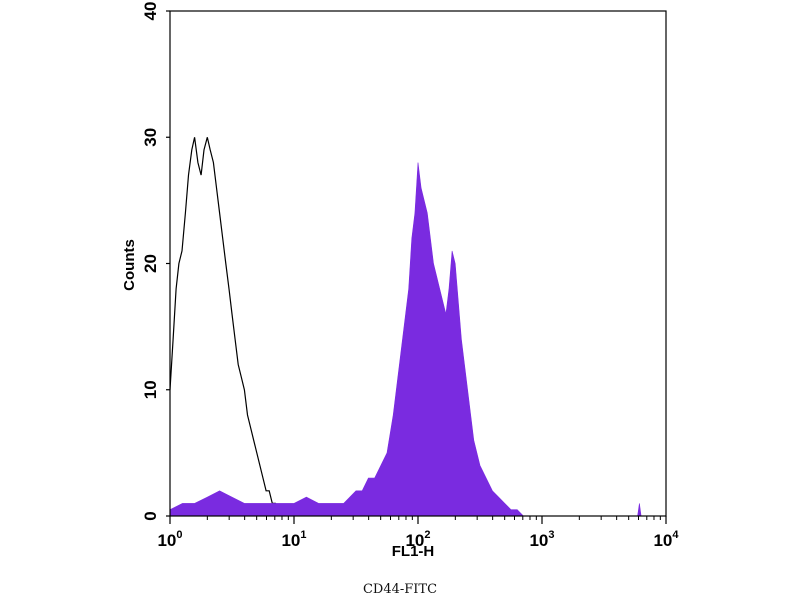  I want to click on y-axis: 0 10 20 30 40, so click(155, 261).